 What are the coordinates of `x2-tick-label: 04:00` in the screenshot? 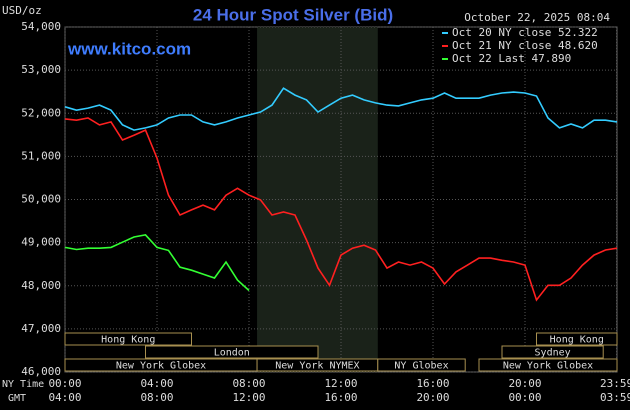 It's located at (64, 397).